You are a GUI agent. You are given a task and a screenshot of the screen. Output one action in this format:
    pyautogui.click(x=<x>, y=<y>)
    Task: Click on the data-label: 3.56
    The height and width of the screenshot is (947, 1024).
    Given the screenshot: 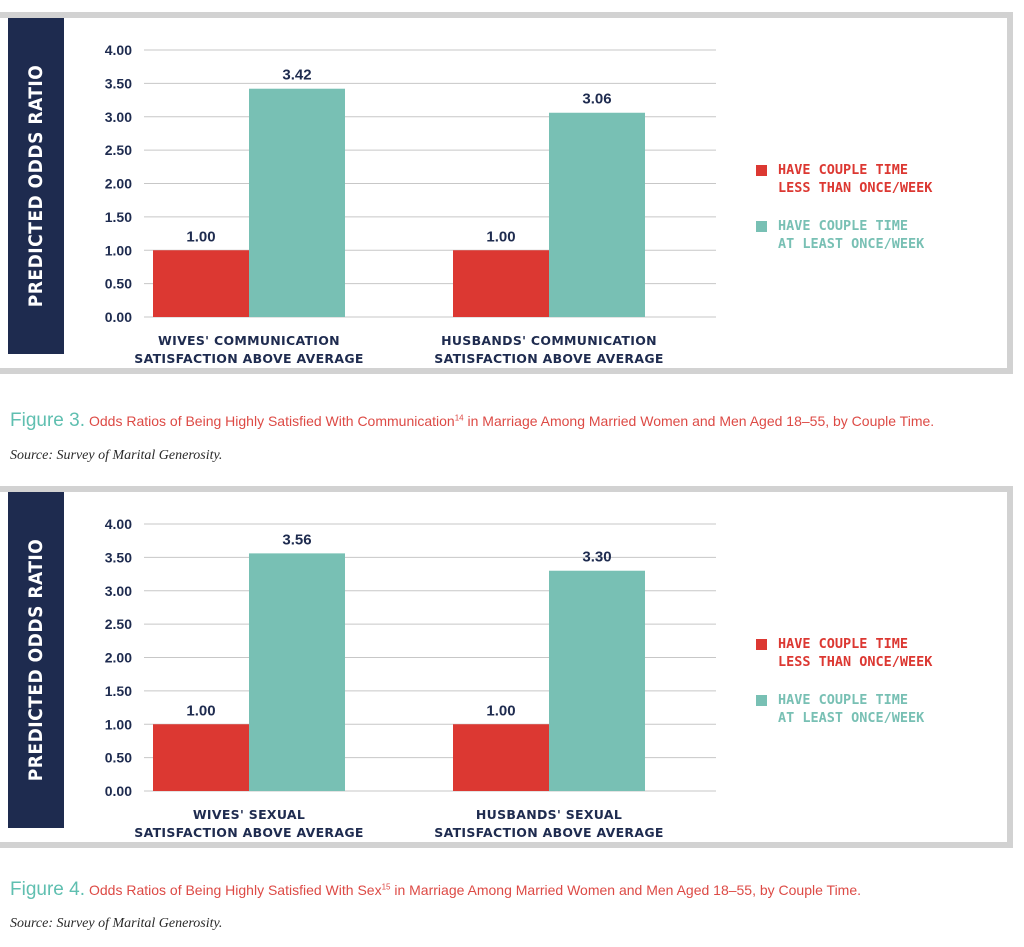 What is the action you would take?
    pyautogui.click(x=296, y=539)
    